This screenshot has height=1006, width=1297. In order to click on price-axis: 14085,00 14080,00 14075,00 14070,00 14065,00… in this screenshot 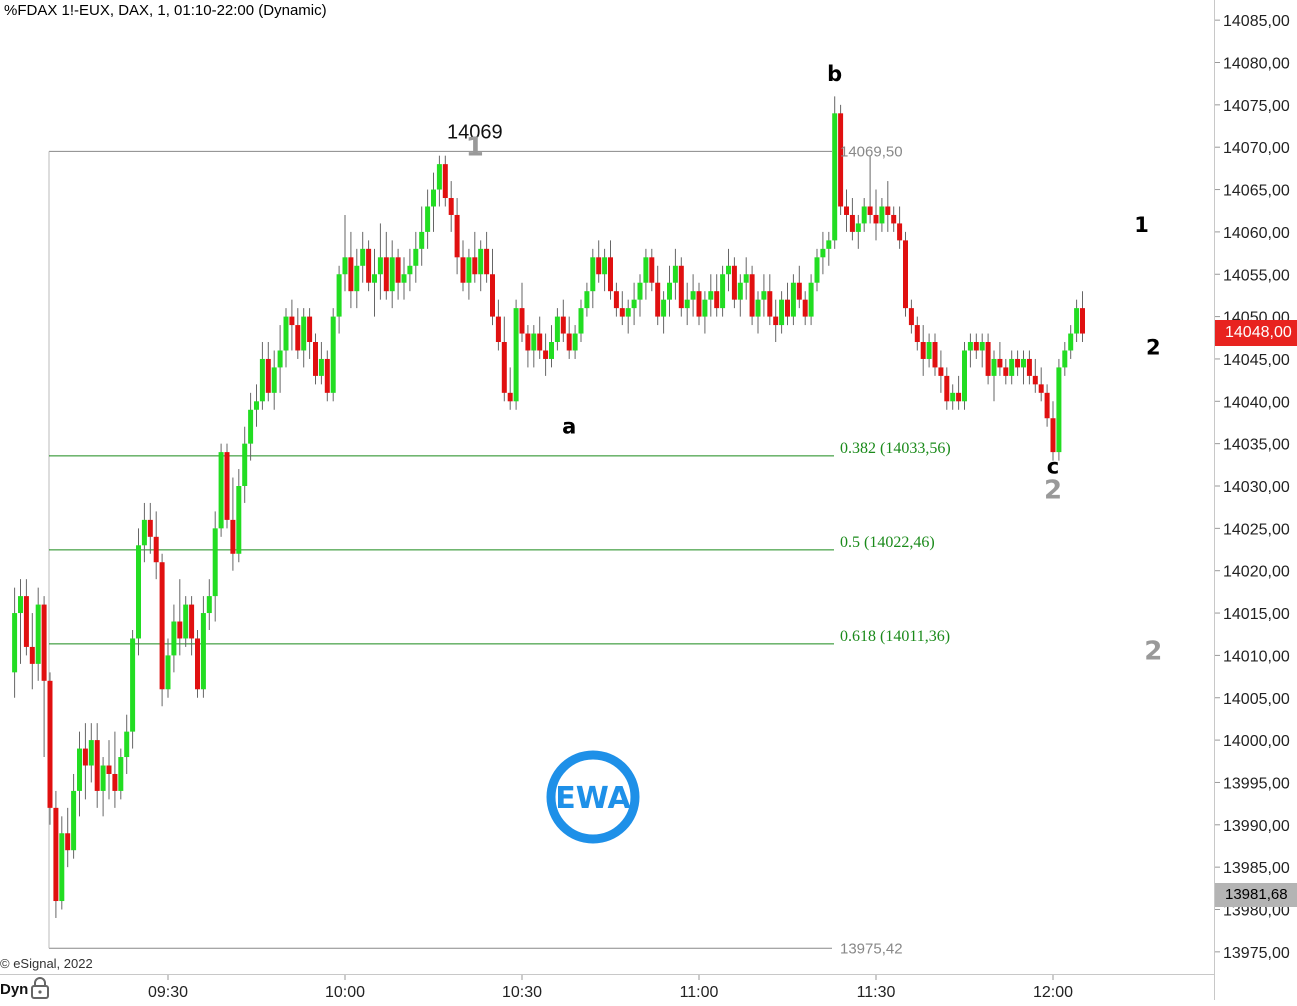, I will do `click(1255, 500)`.